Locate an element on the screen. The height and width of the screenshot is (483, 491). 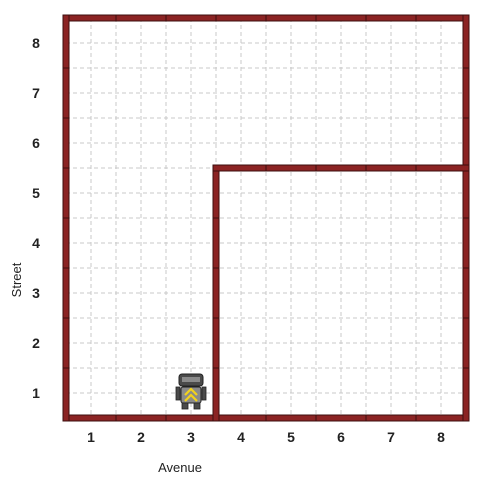
avenue-tick-label: 2 is located at coordinates (141, 437).